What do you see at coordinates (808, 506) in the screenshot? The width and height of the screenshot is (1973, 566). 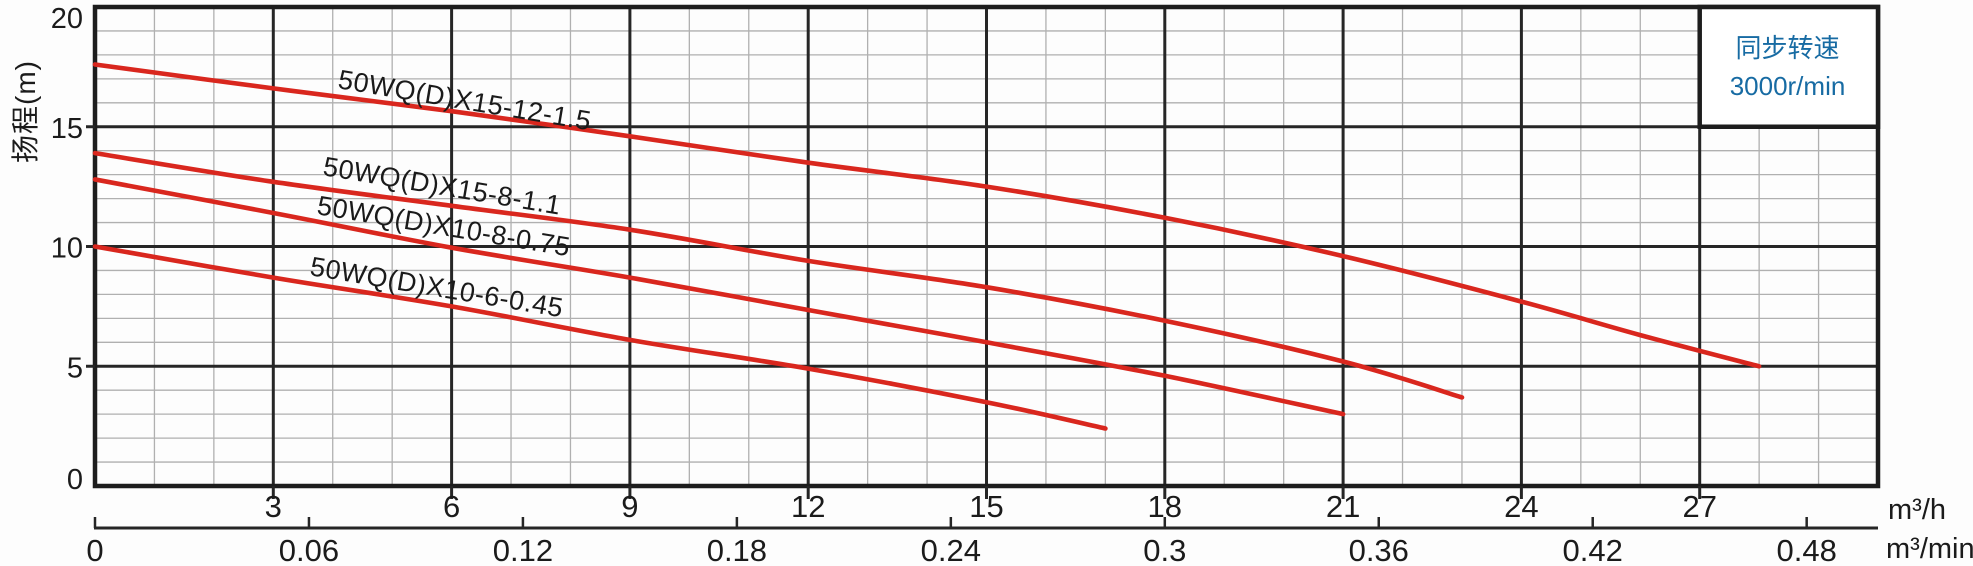 I see `x-tick-label-m3h: 12` at bounding box center [808, 506].